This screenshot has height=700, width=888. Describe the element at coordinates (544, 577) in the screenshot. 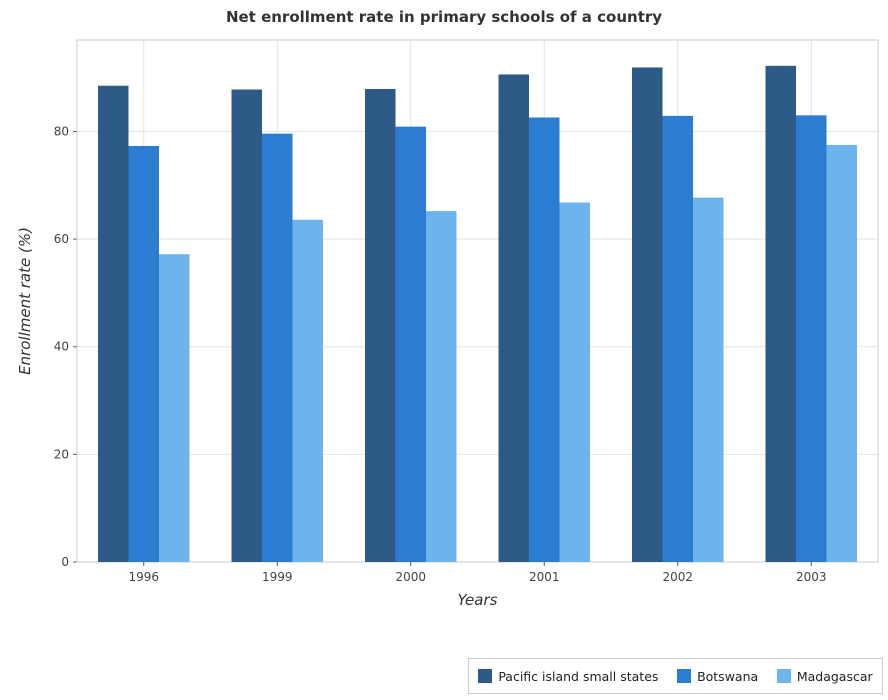

I see `x-tick-label: 2001` at that location.